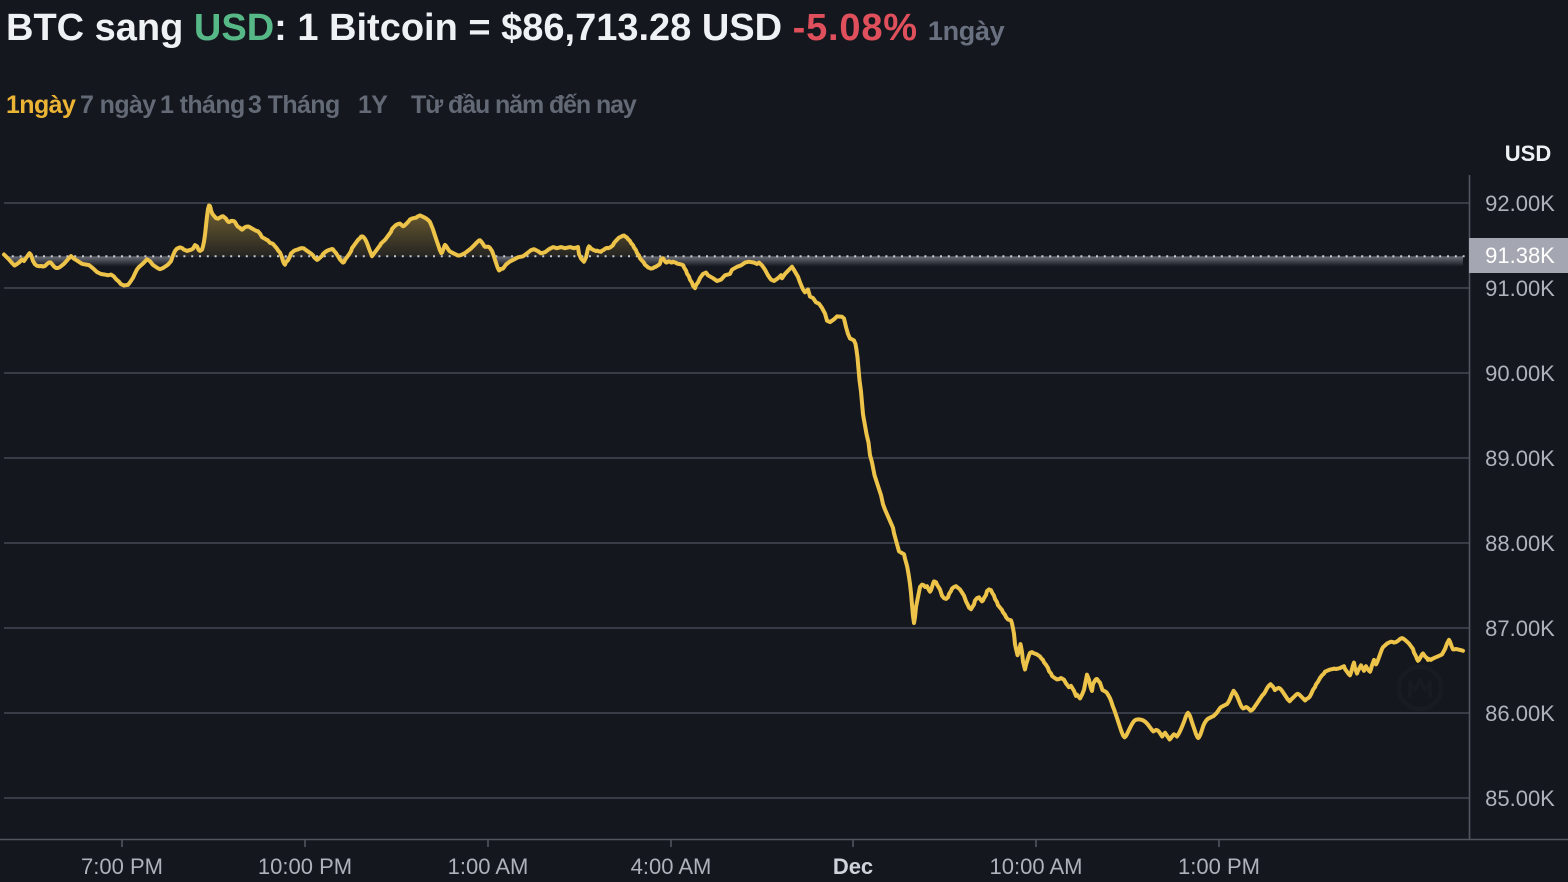 The image size is (1568, 882). I want to click on svg-text: 1:00 PM, so click(1219, 866).